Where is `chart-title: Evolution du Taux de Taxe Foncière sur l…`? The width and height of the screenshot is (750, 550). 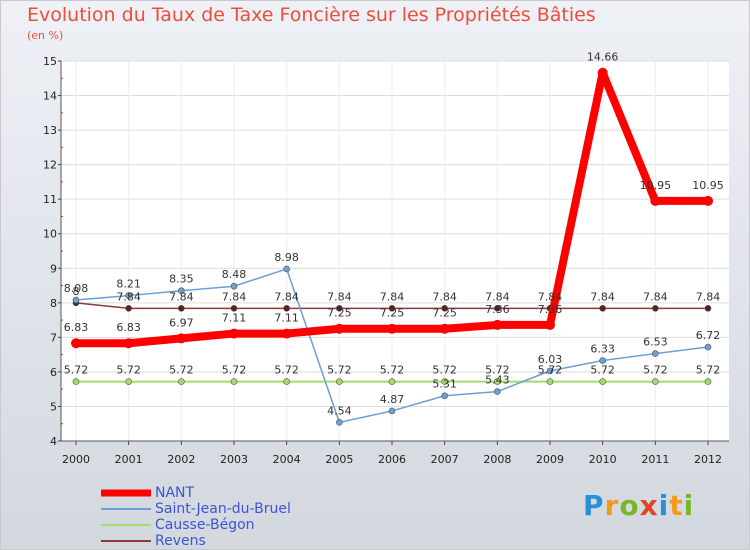 chart-title: Evolution du Taux de Taxe Foncière sur l… is located at coordinates (311, 15).